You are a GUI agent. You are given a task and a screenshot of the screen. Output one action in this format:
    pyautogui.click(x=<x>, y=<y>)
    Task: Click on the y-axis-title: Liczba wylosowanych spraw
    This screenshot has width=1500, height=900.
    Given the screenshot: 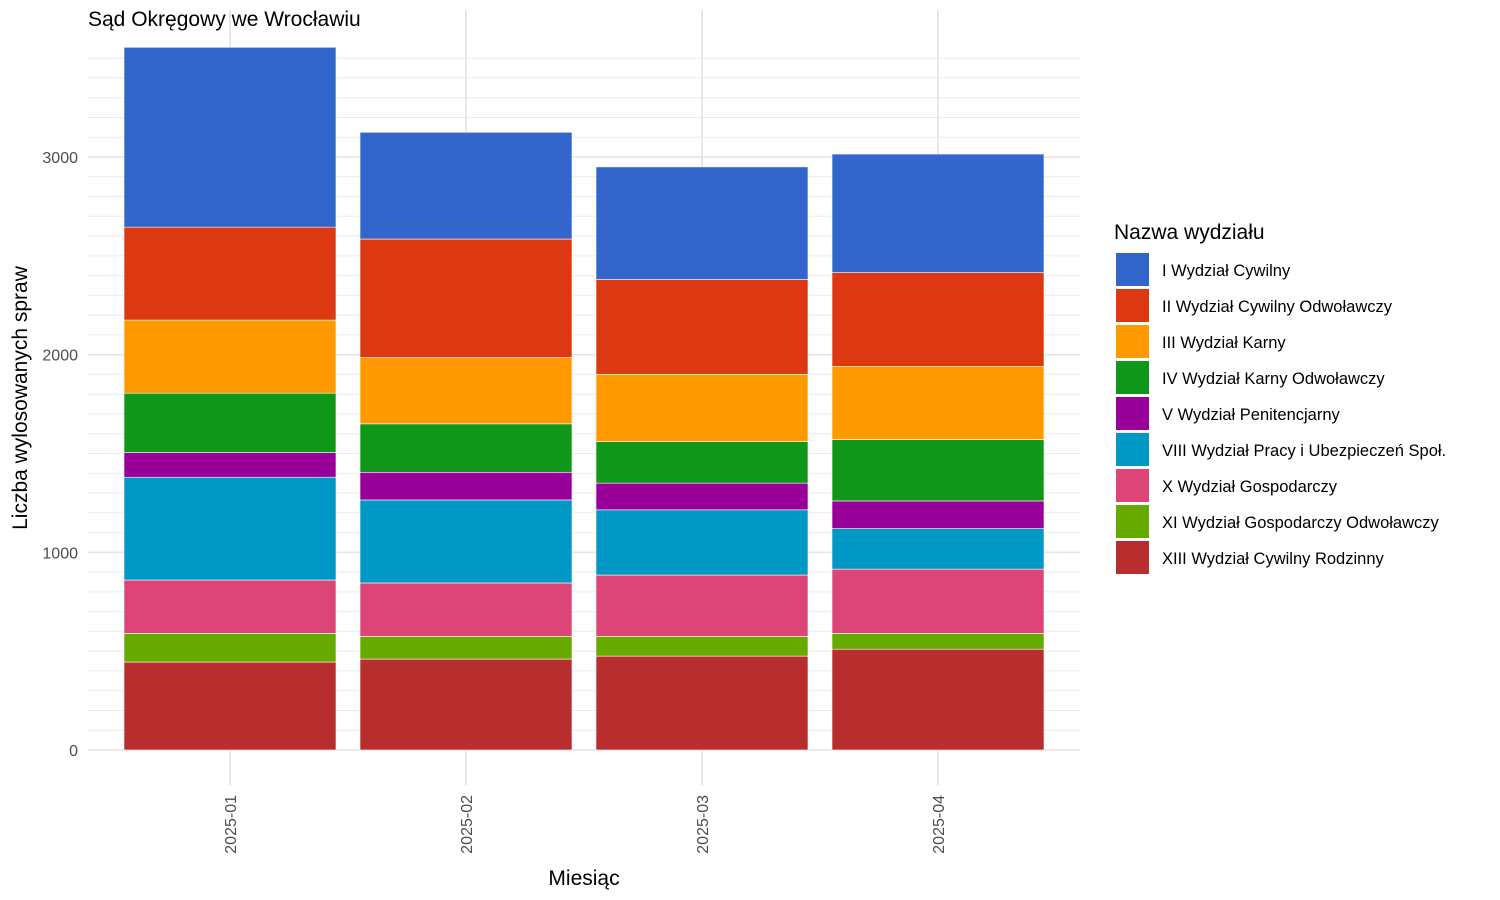 What is the action you would take?
    pyautogui.click(x=20, y=397)
    